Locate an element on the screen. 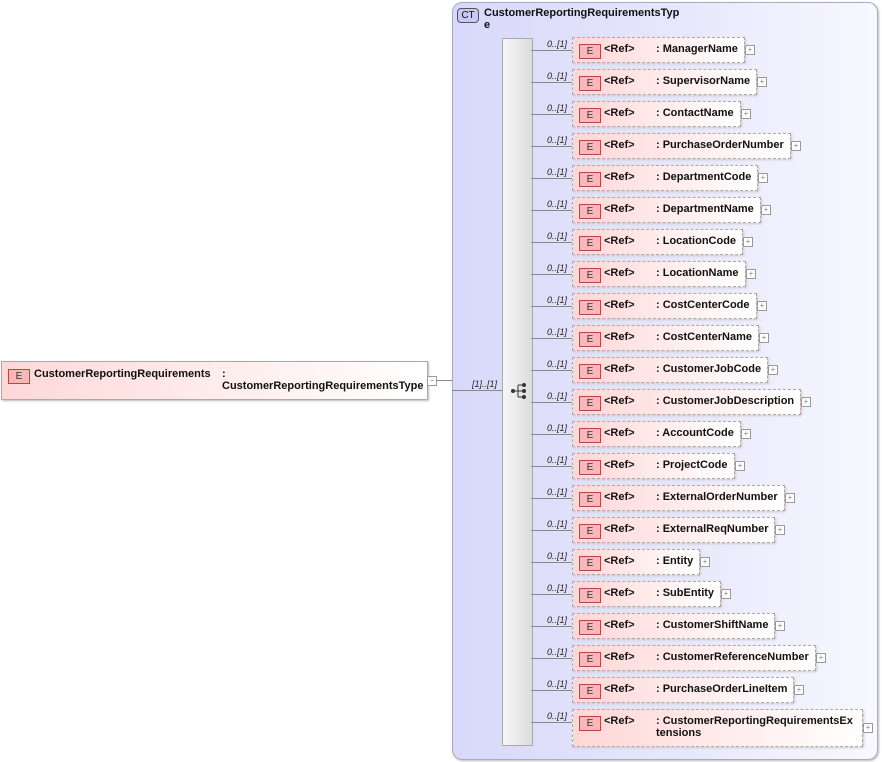 The image size is (882, 762). child-element-box: E <Ref>: CustomerJobDescription is located at coordinates (687, 402).